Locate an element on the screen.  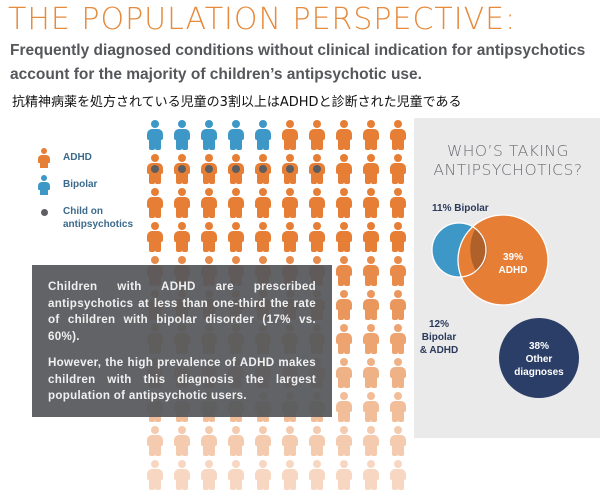
venn-diagram is located at coordinates (505, 306).